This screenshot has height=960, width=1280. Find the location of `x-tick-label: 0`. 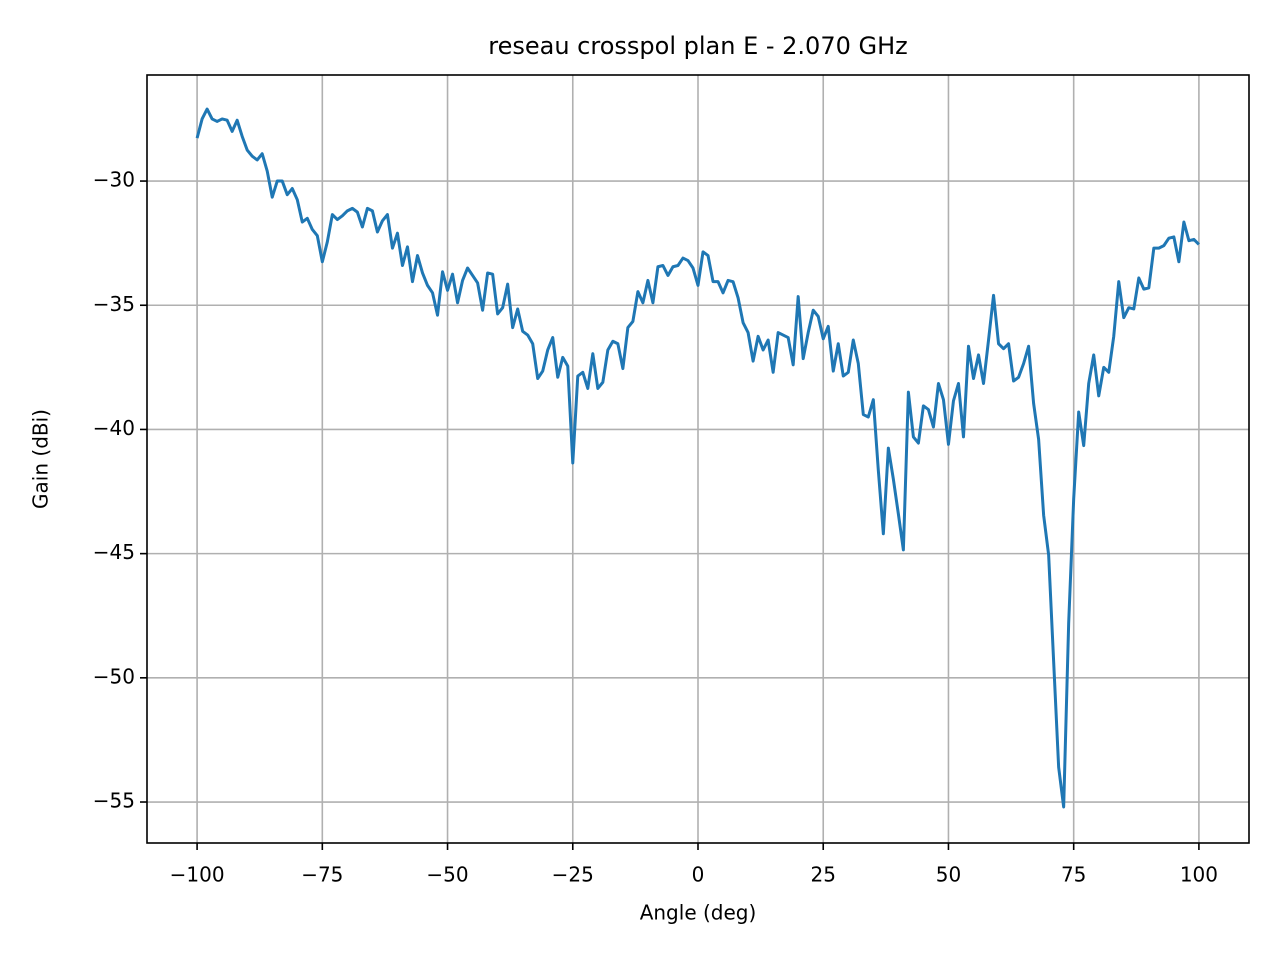

x-tick-label: 0 is located at coordinates (698, 875).